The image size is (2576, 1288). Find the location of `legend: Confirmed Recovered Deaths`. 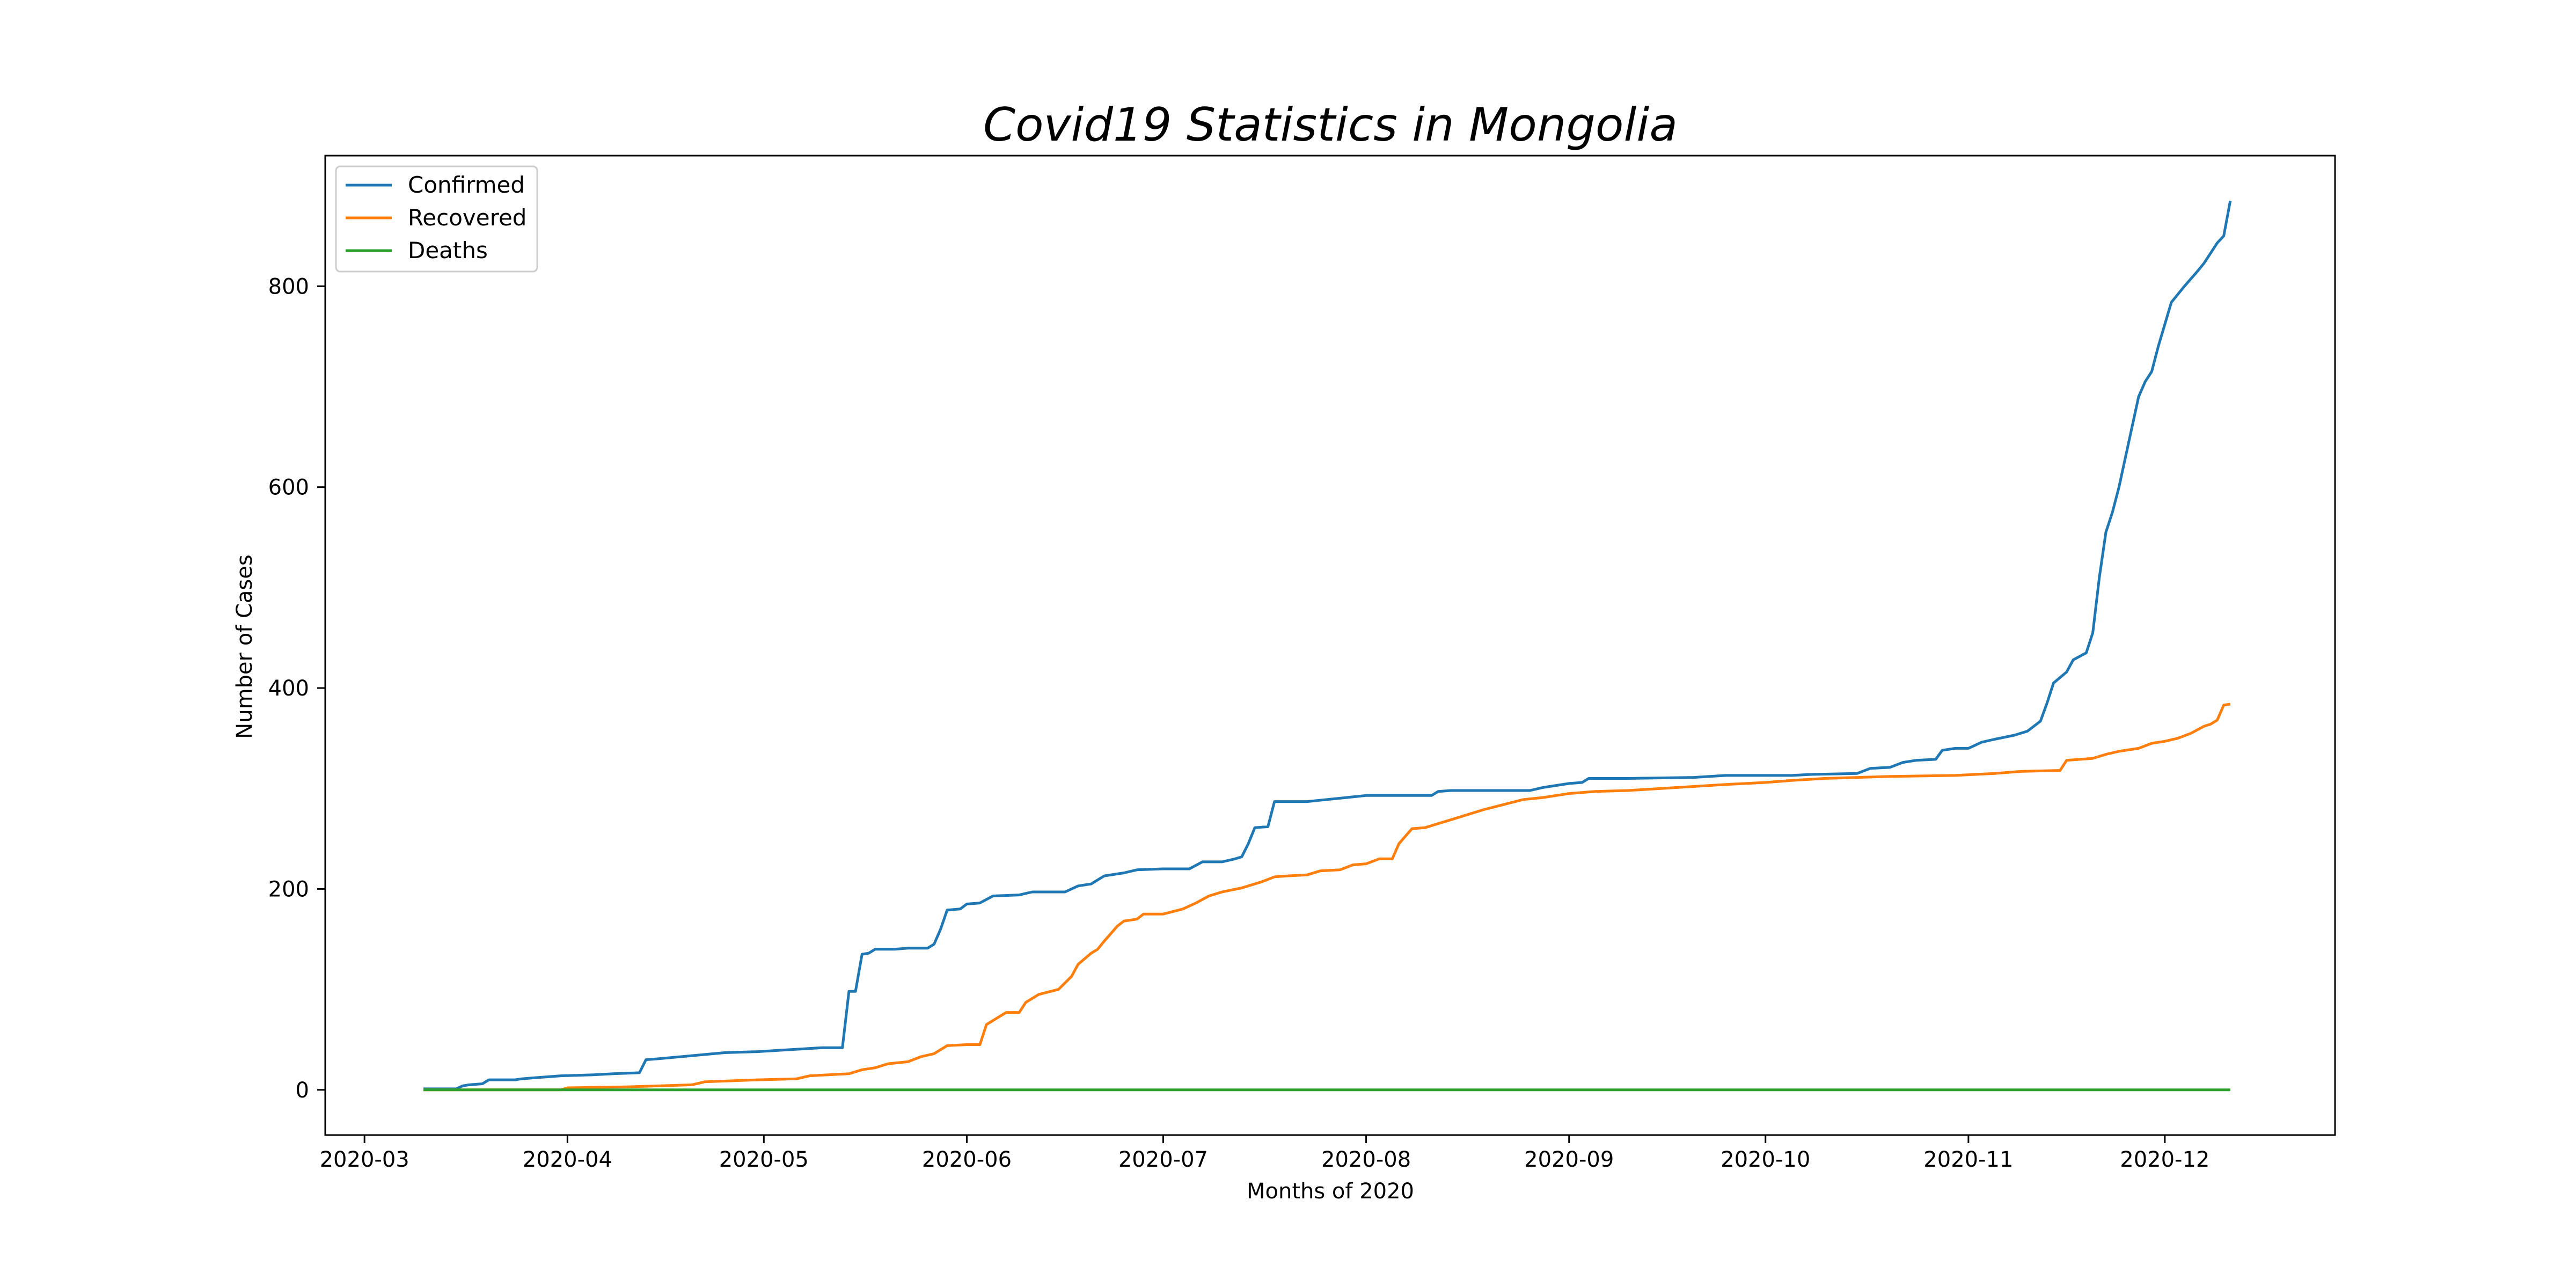

legend: Confirmed Recovered Deaths is located at coordinates (436, 219).